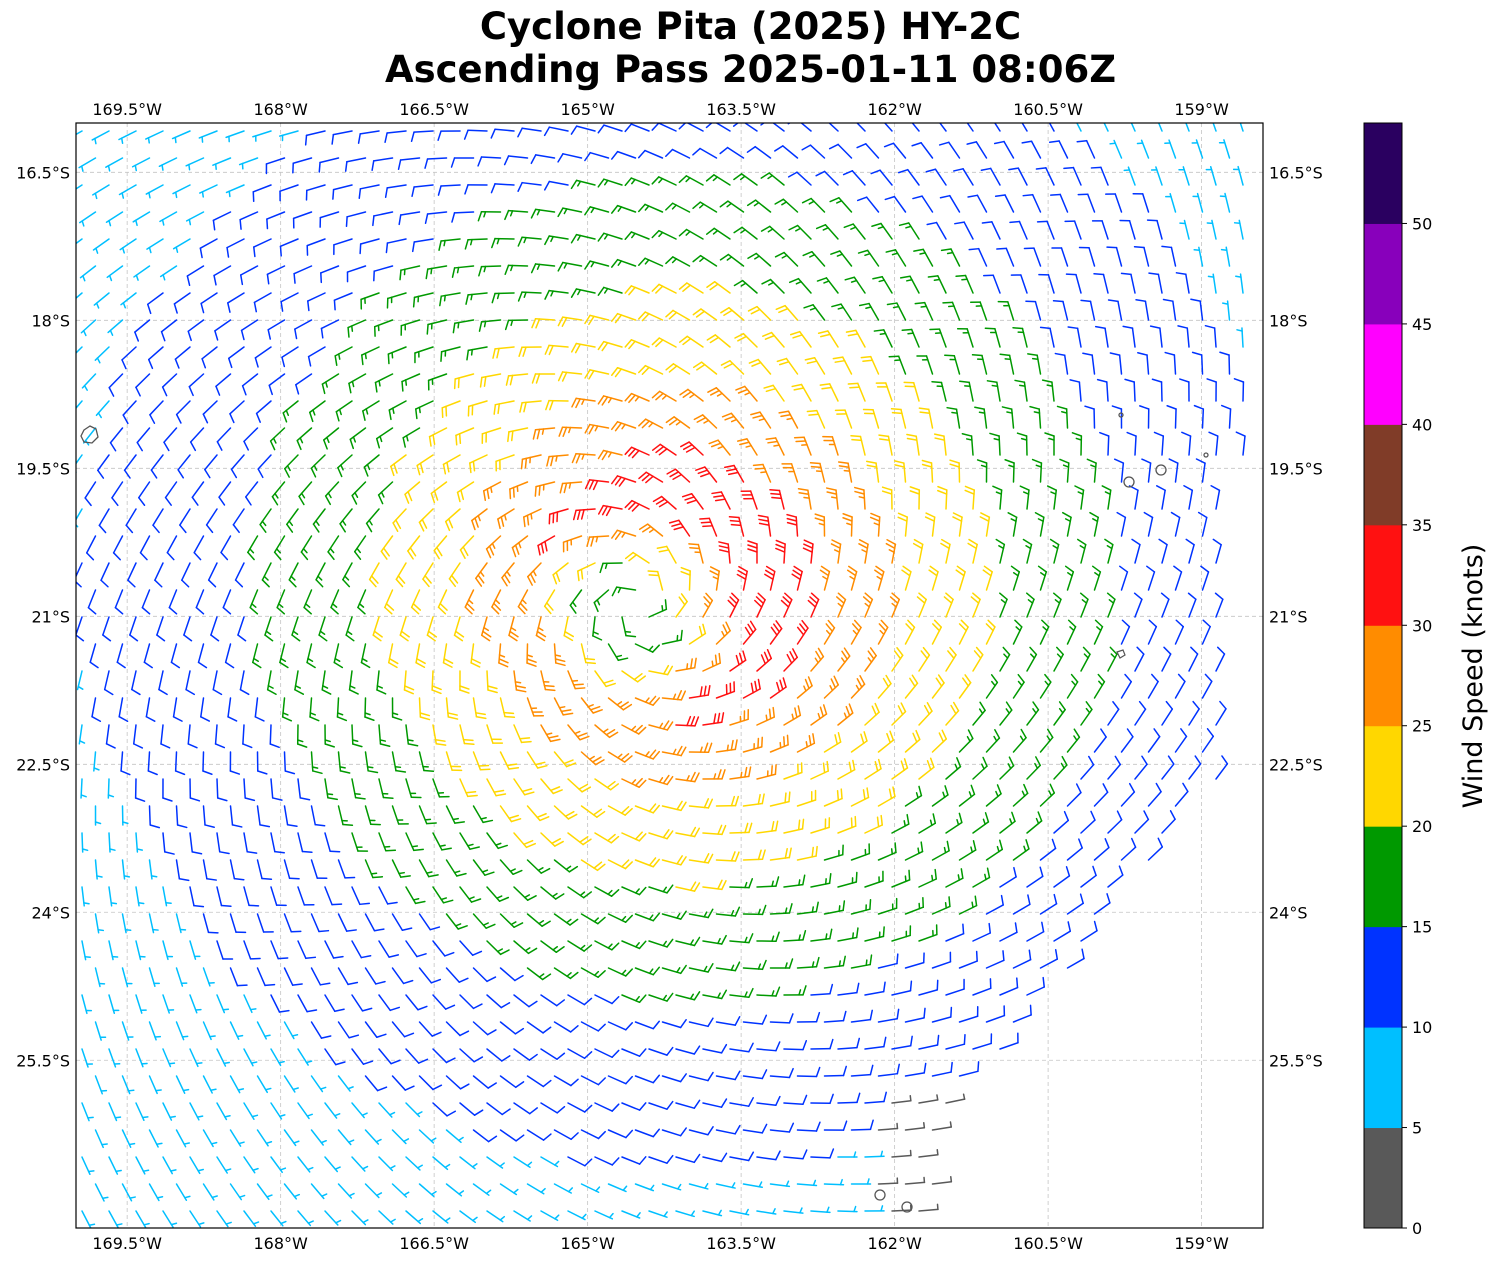 Image resolution: width=1501 pixels, height=1264 pixels. Describe the element at coordinates (50, 616) in the screenshot. I see `left-latitude-label: 21°S` at that location.